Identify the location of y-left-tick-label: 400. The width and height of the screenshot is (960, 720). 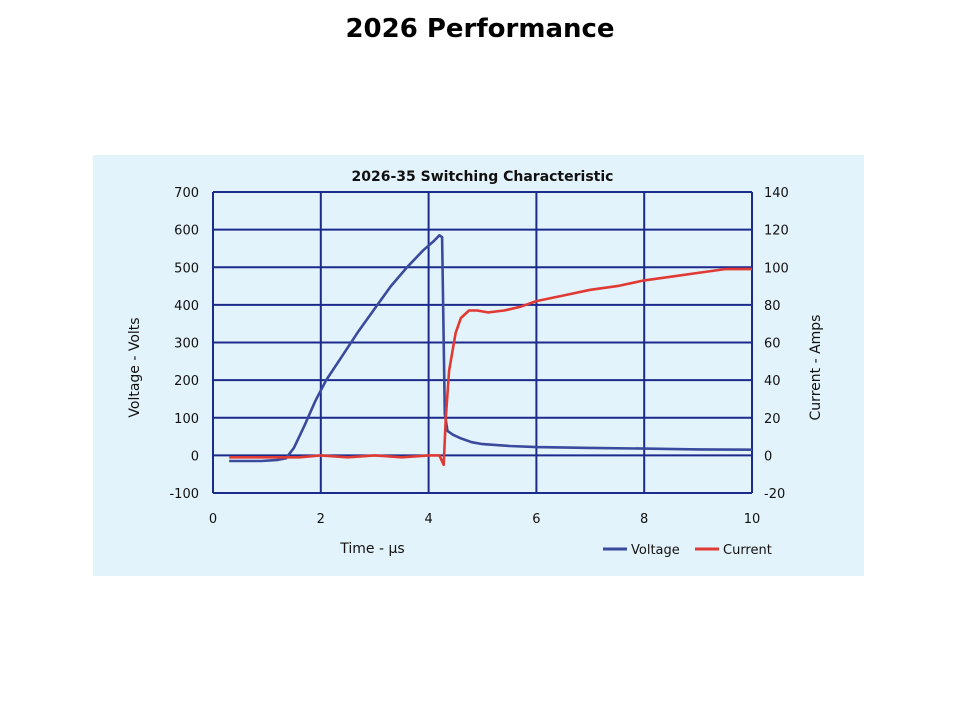
(186, 306).